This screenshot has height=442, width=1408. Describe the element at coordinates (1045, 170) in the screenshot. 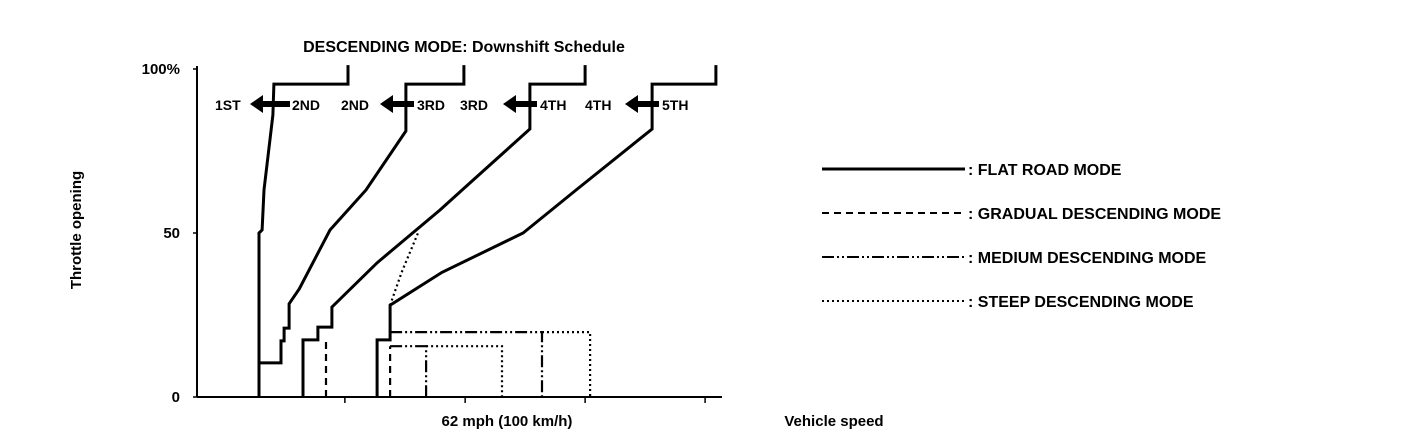

I see `legend-label: : FLAT ROAD MODE` at that location.